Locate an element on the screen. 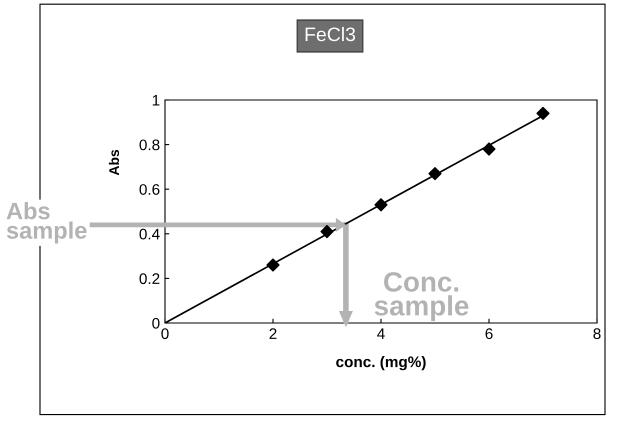  y-tick-label: 1 is located at coordinates (156, 100).